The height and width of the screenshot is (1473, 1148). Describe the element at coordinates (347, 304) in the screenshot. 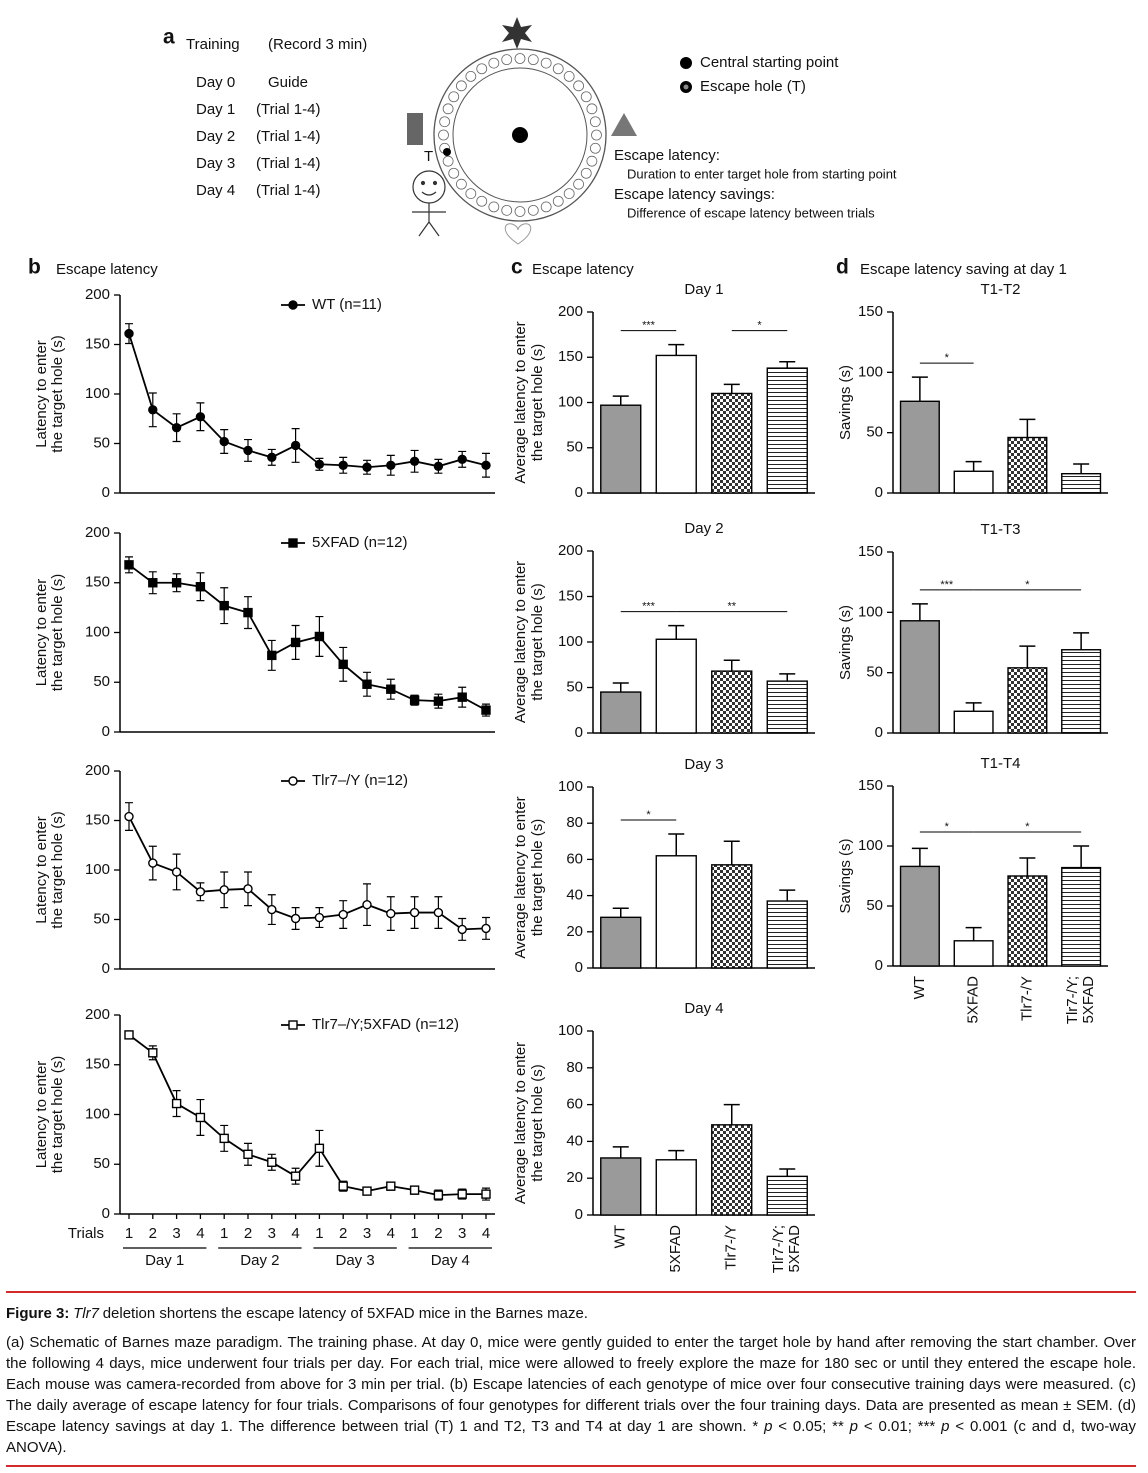

I see `legend-label: WT (n=11)` at that location.